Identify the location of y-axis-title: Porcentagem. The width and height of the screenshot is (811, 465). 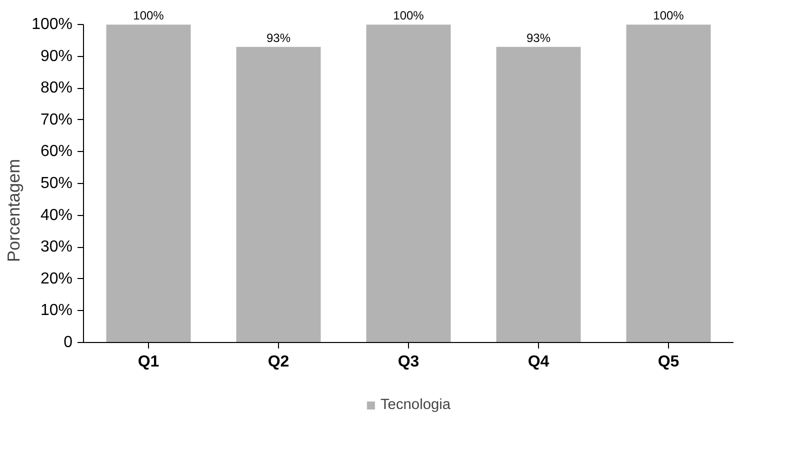
(14, 210).